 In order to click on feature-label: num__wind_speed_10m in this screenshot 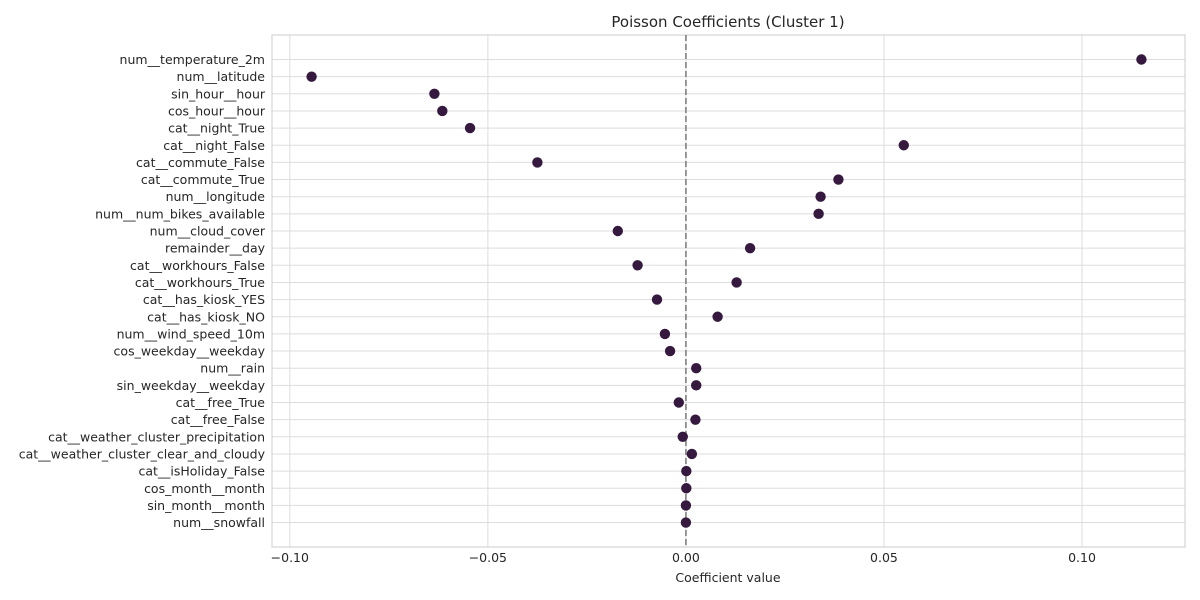, I will do `click(191, 333)`.